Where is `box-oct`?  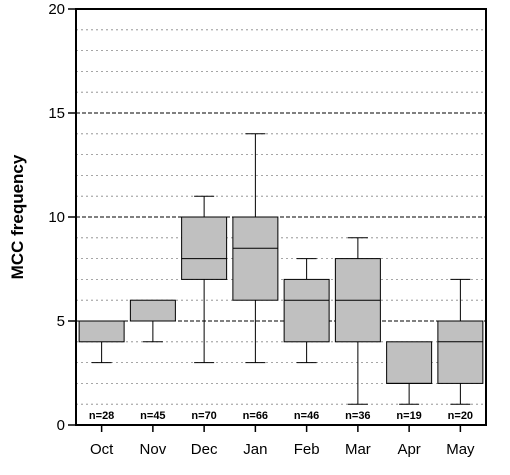 box-oct is located at coordinates (101, 342).